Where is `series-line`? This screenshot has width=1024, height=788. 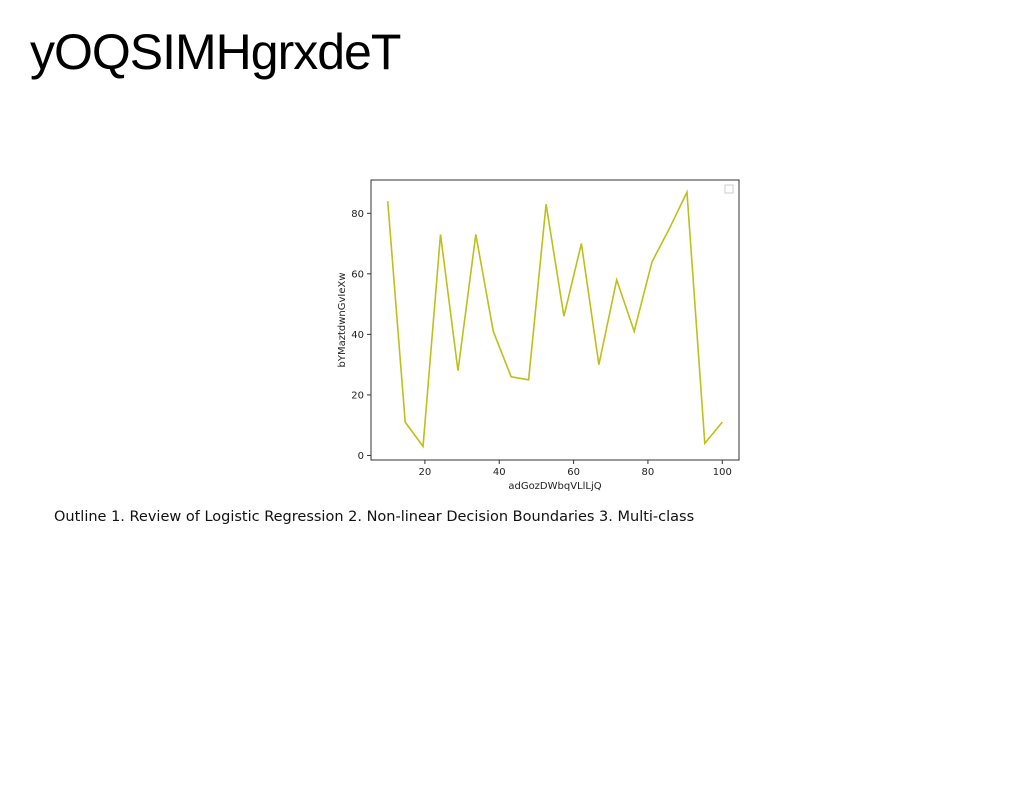 series-line is located at coordinates (554, 319).